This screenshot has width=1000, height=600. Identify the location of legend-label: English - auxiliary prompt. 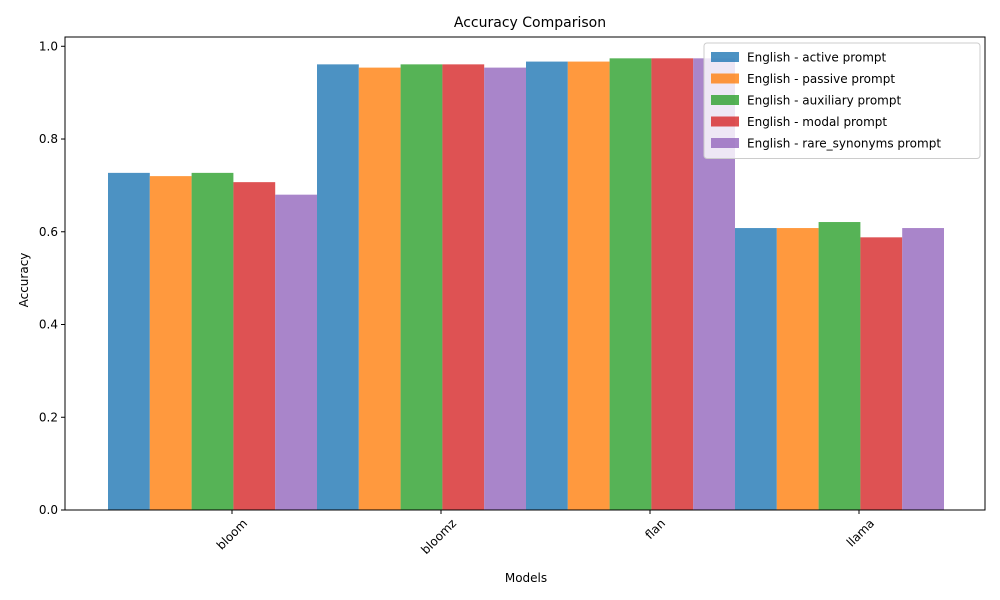
(824, 101).